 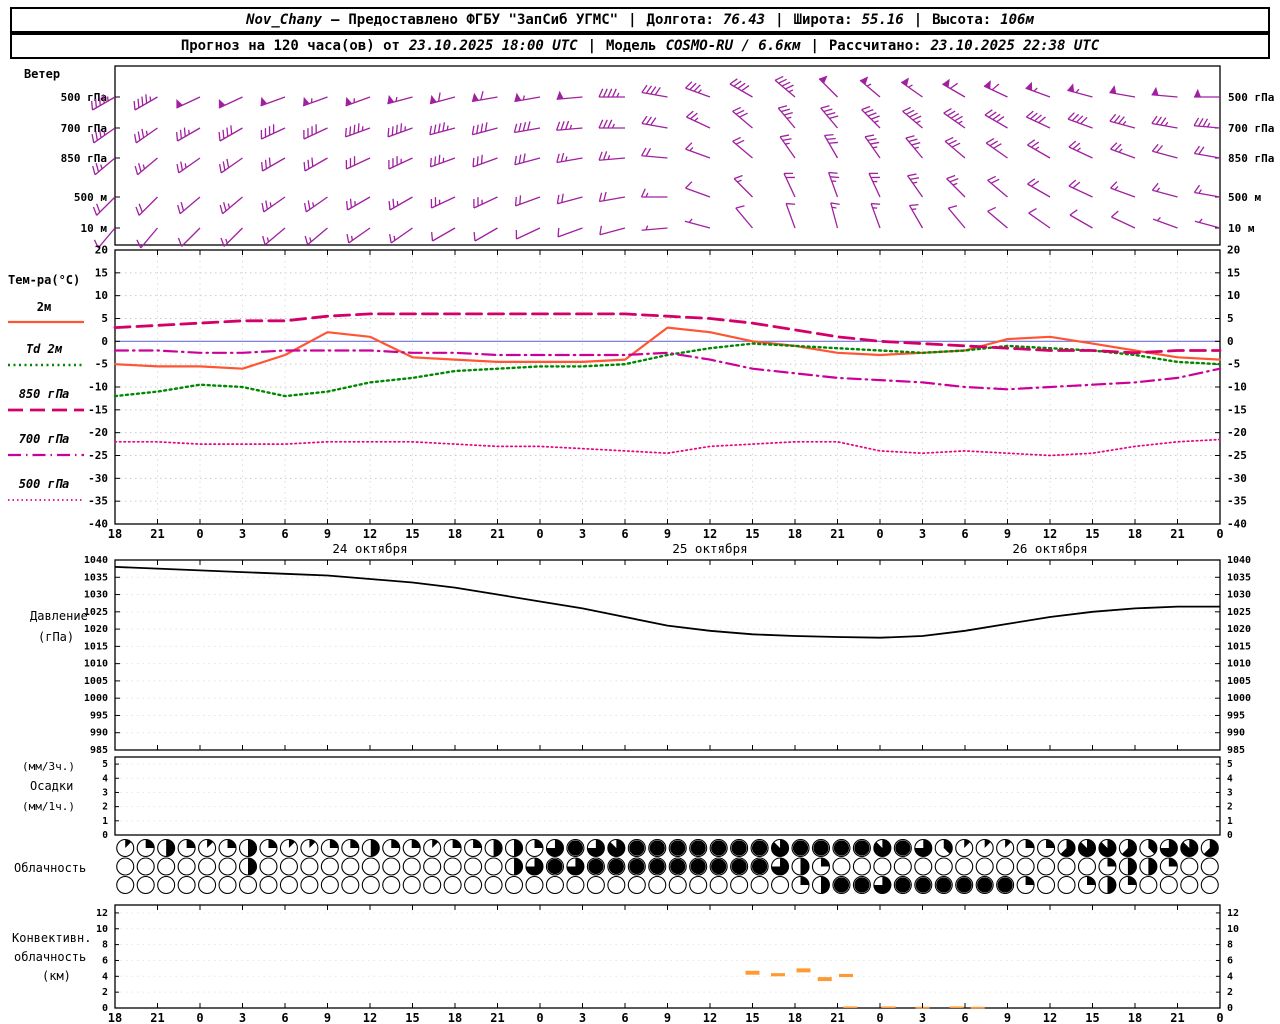 What do you see at coordinates (48, 766) in the screenshot?
I see `precip-3h-label: (мм/3ч.)` at bounding box center [48, 766].